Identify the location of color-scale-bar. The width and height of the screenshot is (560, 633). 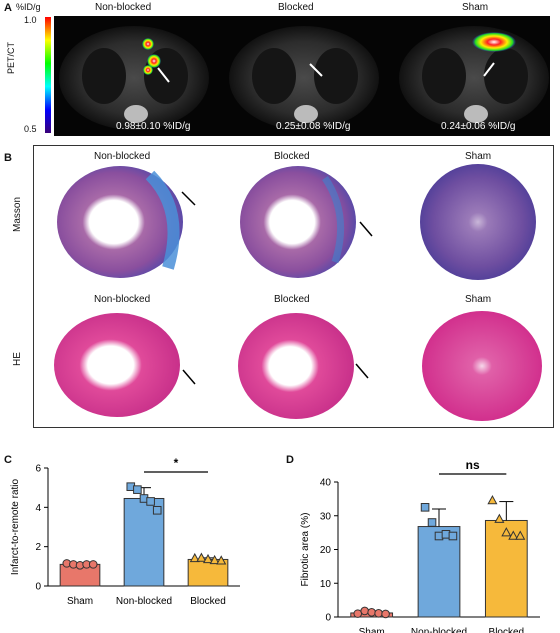
(48, 75).